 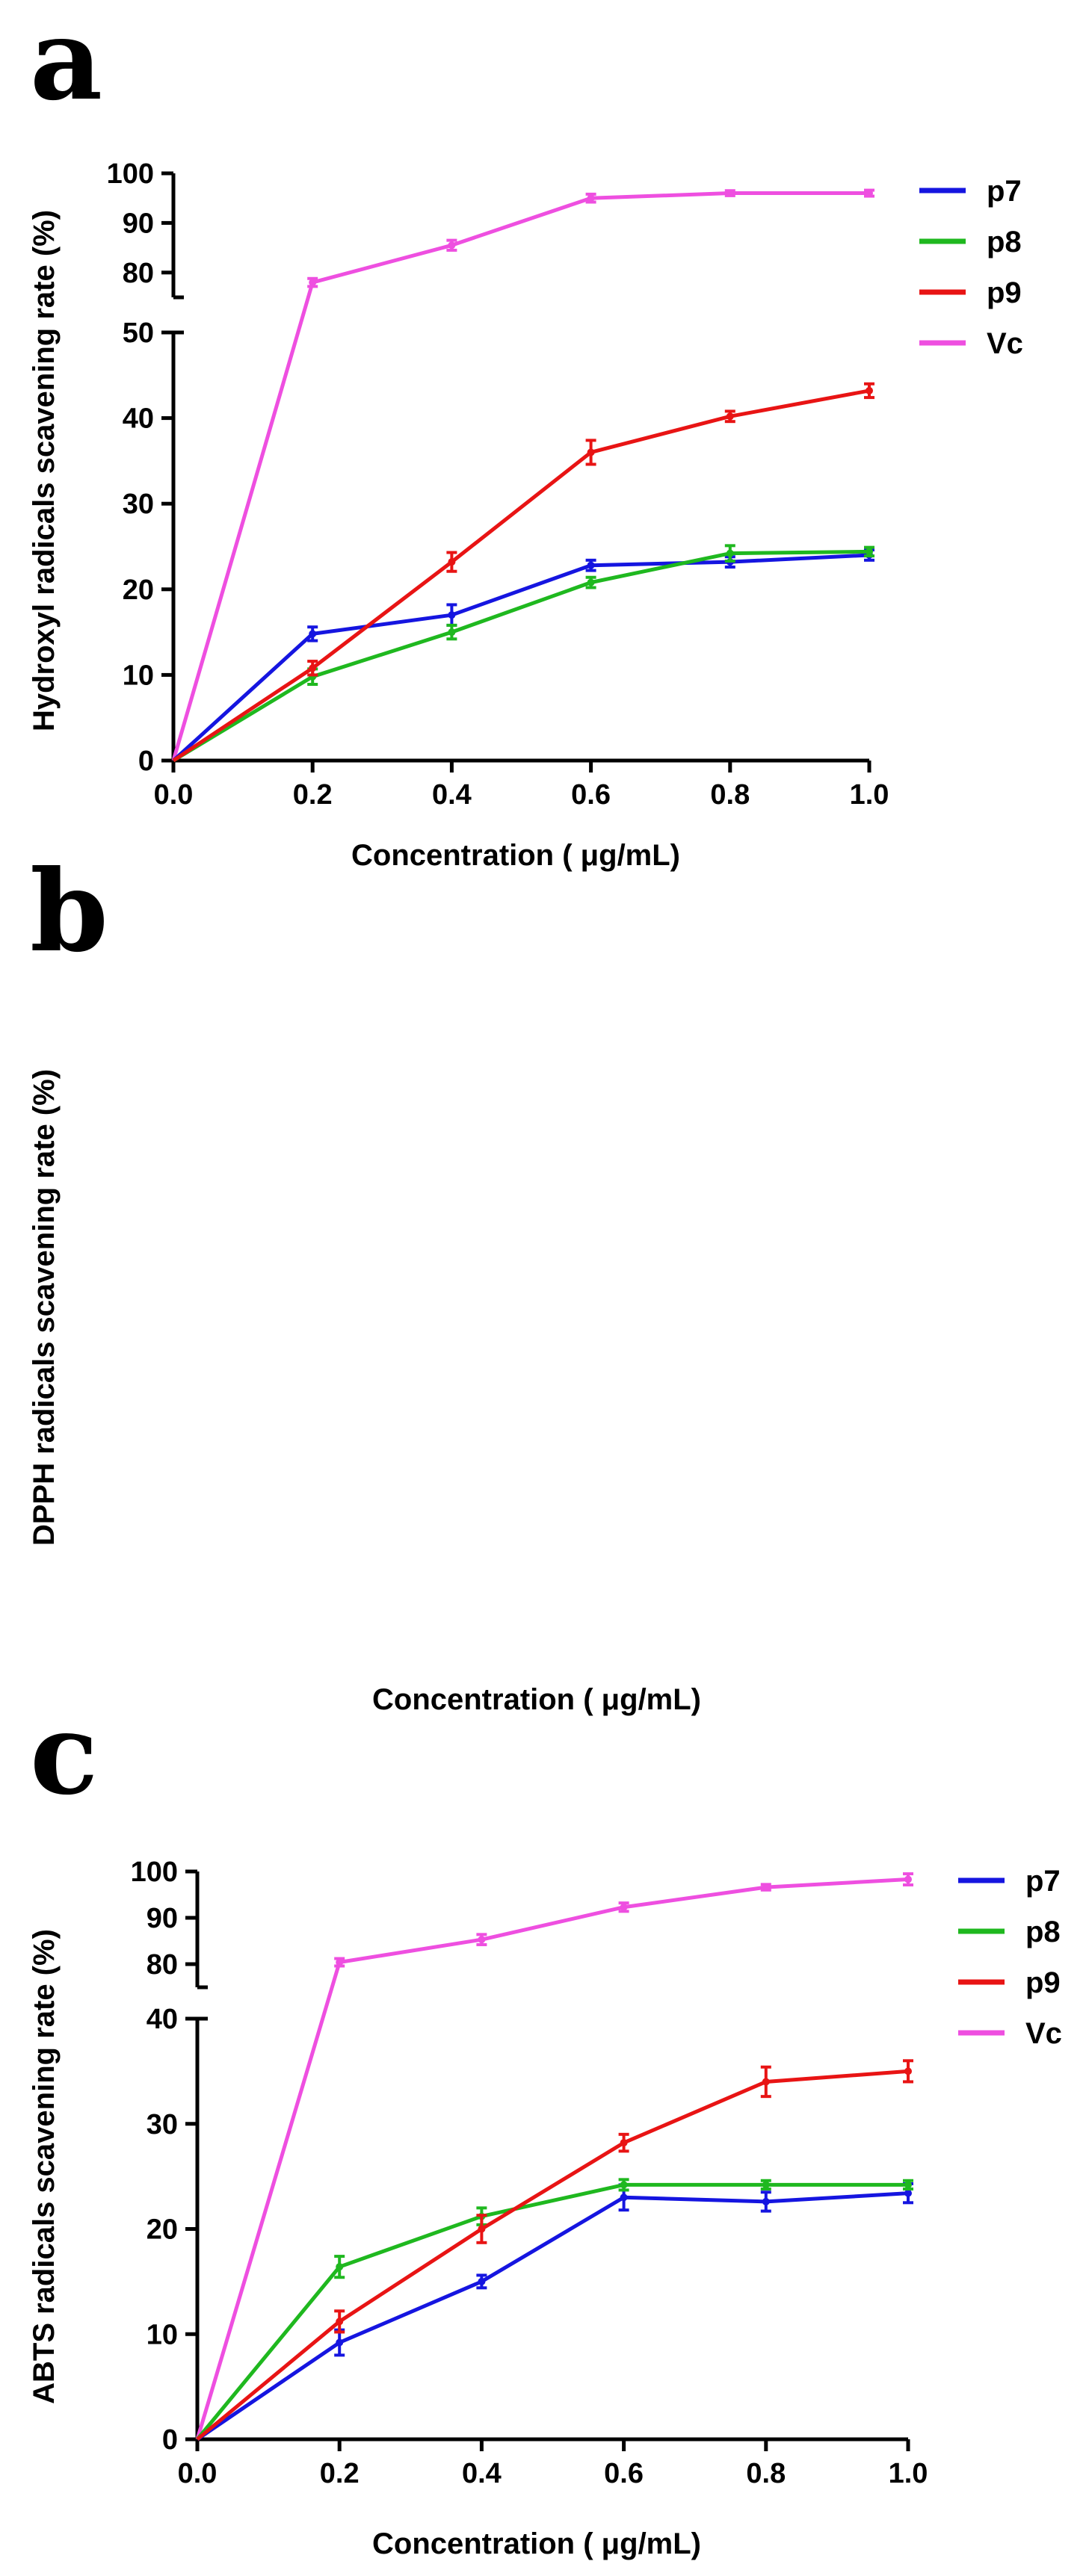 What do you see at coordinates (66, 63) in the screenshot?
I see `panel-letter: a` at bounding box center [66, 63].